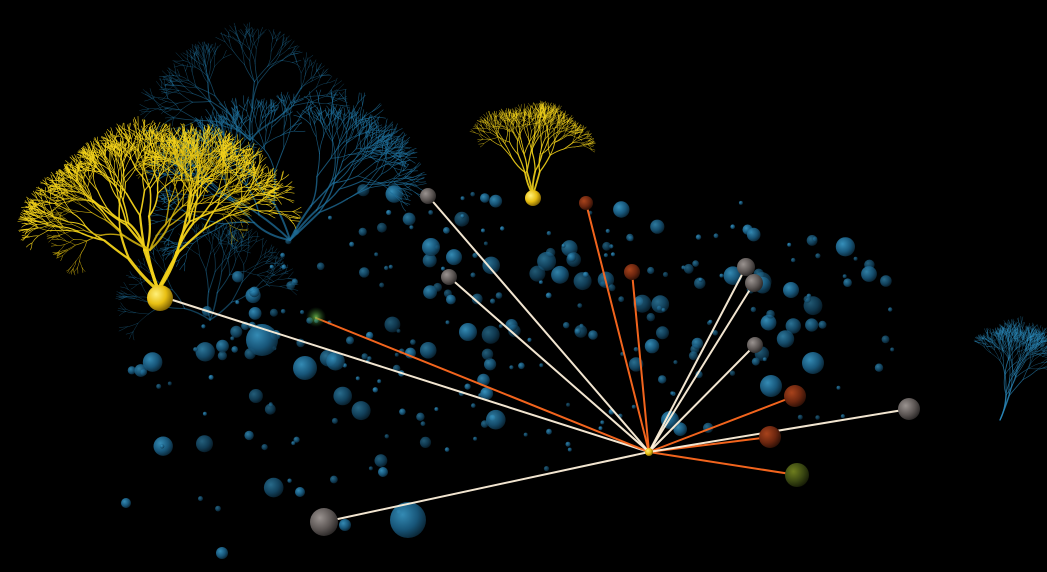 The height and width of the screenshot is (572, 1047). Describe the element at coordinates (316, 317) in the screenshot. I see `connected-soma-green` at that location.